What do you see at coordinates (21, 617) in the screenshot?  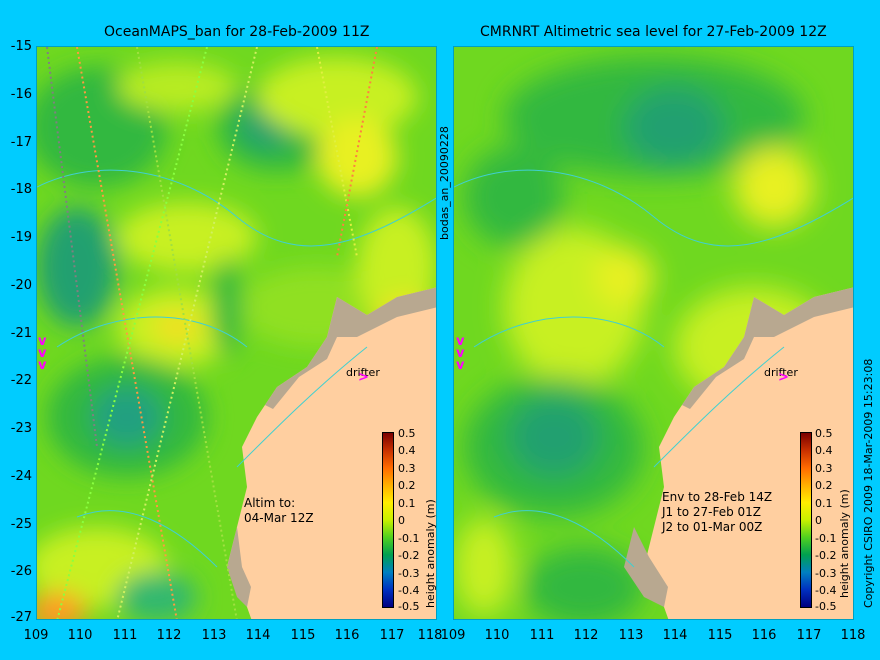 I see `y-tick: -27` at bounding box center [21, 617].